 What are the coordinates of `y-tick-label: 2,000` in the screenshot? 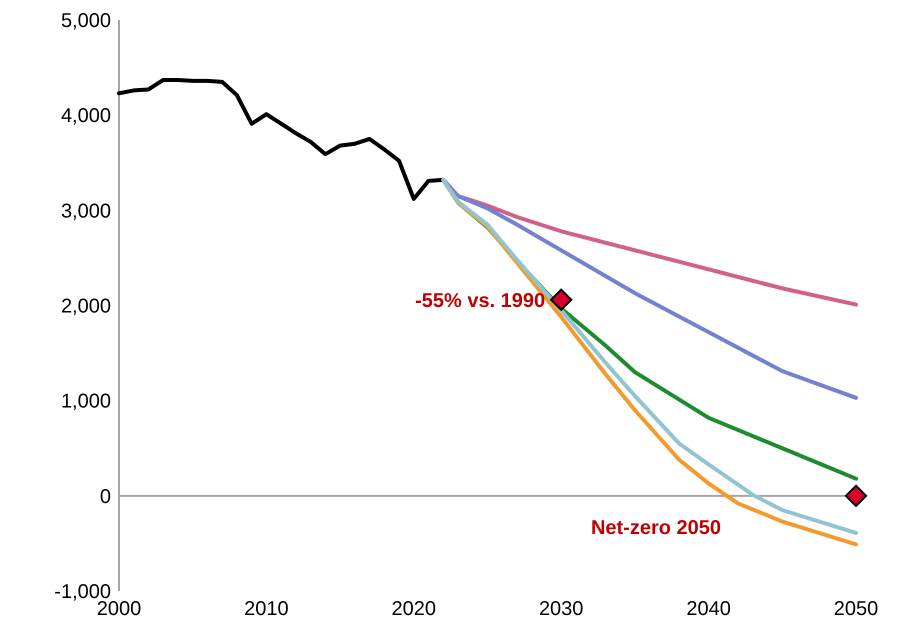 It's located at (85, 307).